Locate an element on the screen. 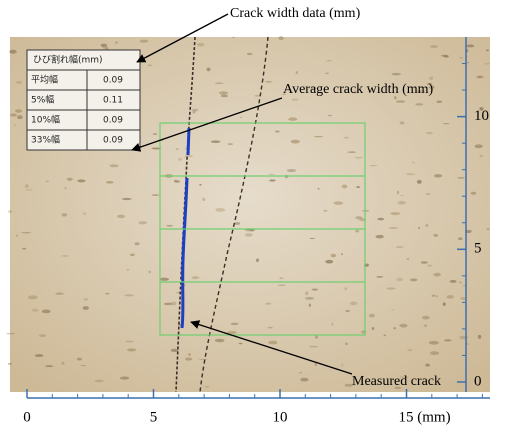 Image resolution: width=509 pixels, height=435 pixels. row-label: 10%幅 is located at coordinates (45, 120).